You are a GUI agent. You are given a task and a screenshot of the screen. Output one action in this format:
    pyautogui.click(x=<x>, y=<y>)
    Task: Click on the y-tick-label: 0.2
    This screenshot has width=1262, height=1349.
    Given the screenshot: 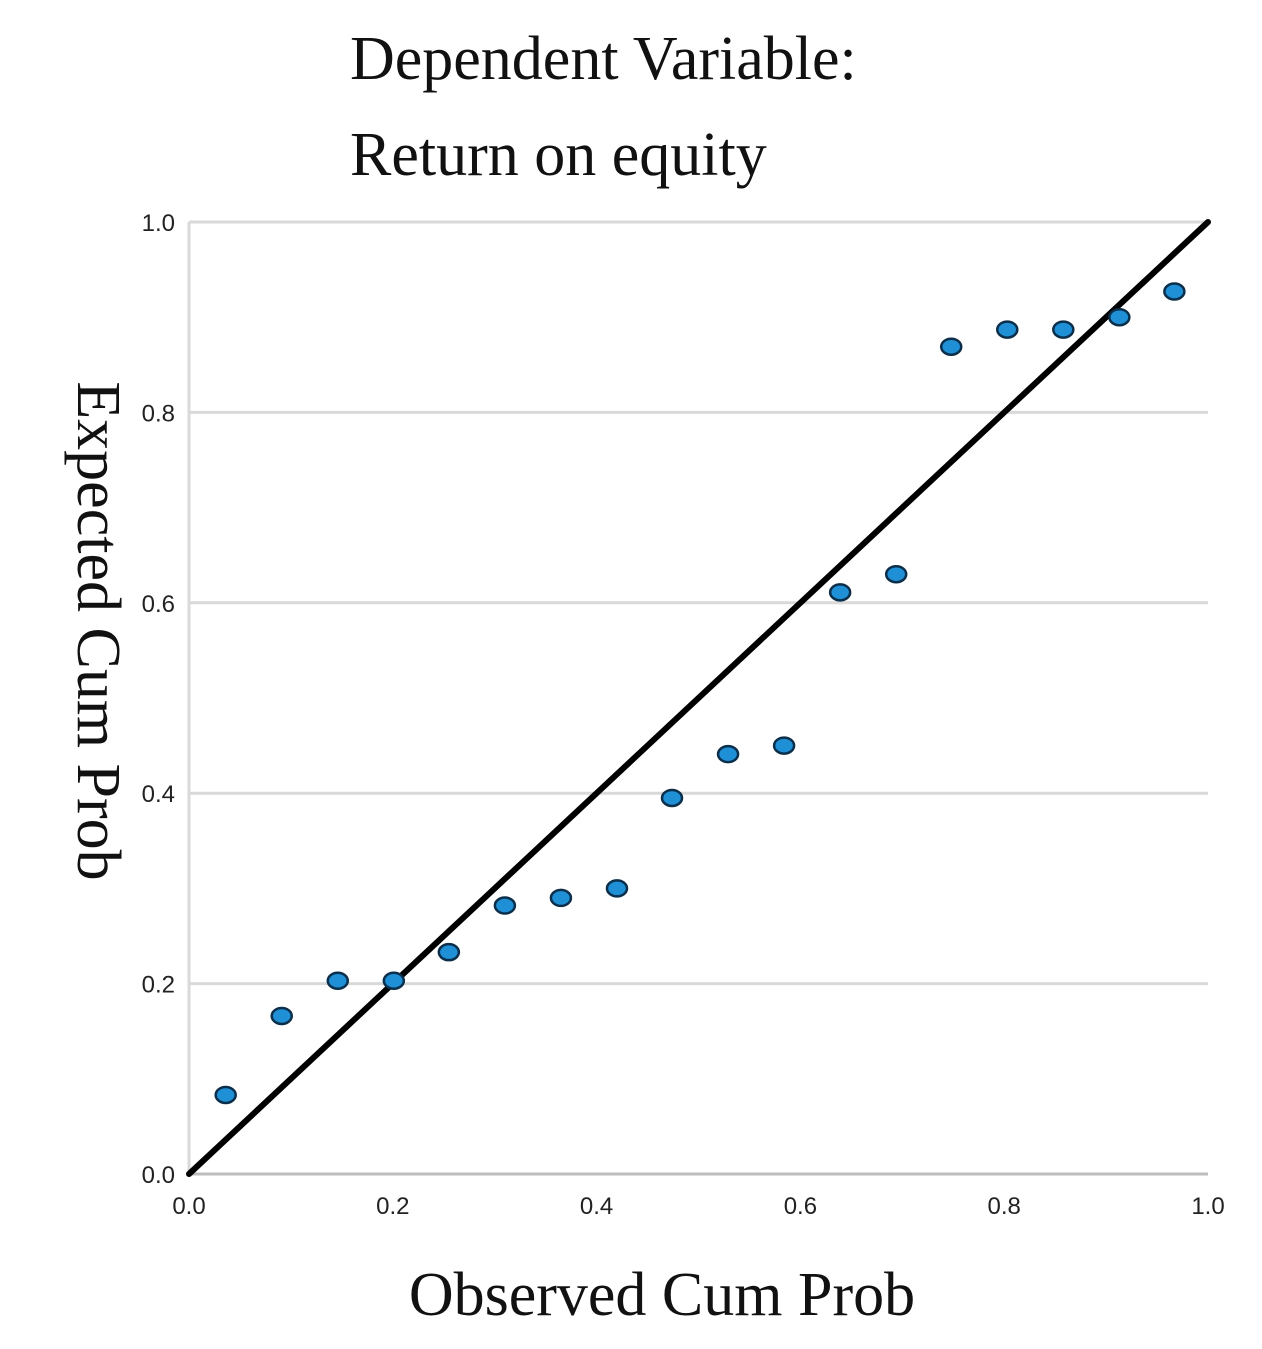 What is the action you would take?
    pyautogui.click(x=158, y=985)
    